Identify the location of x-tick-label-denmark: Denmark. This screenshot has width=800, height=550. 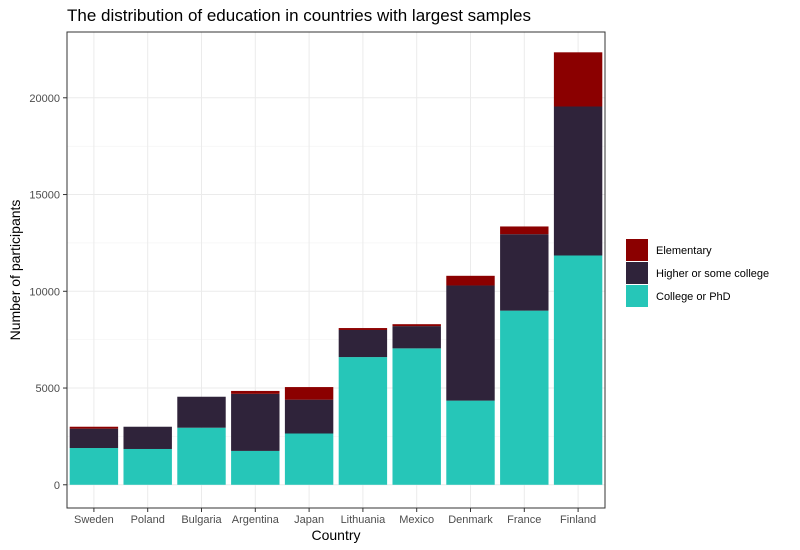
(470, 520).